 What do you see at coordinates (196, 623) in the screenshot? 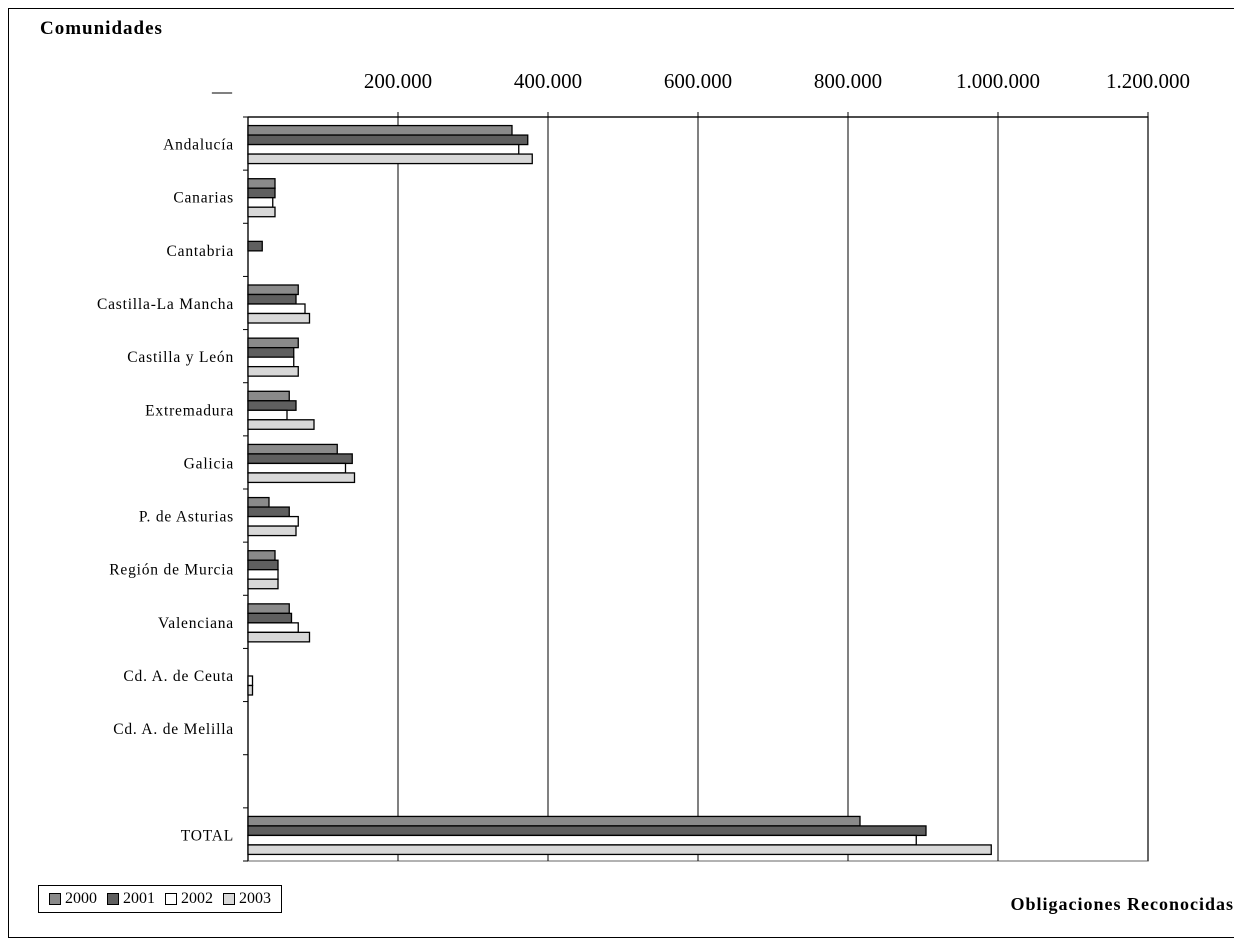
I see `category-label: Valenciana` at bounding box center [196, 623].